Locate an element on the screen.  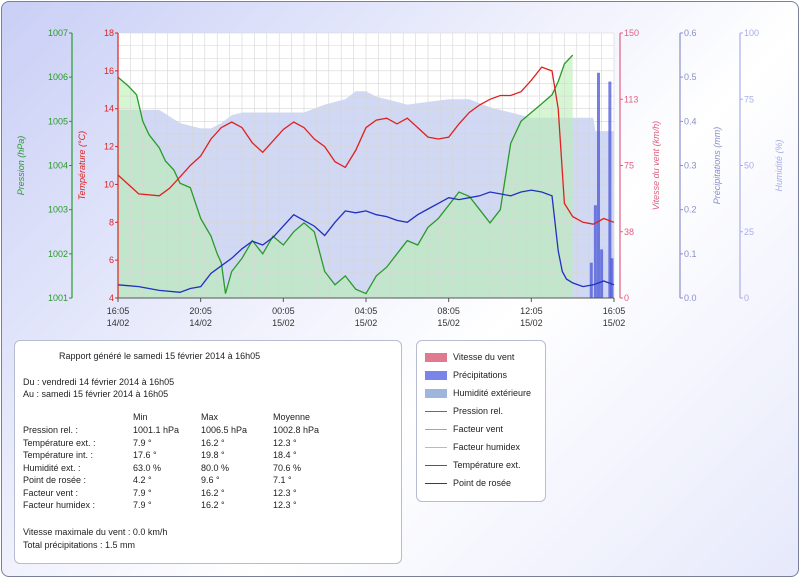
temperature-tick-label: 4 is located at coordinates (111, 298).